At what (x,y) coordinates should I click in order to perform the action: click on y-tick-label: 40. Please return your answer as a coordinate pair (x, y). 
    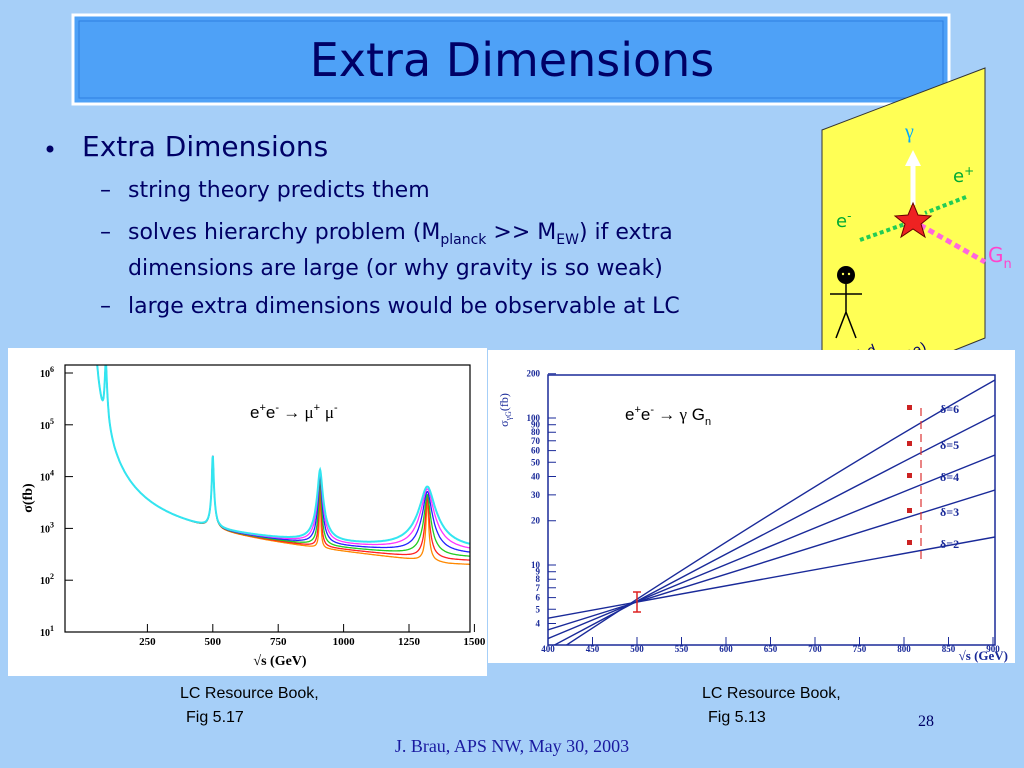
    Looking at the image, I should click on (536, 476).